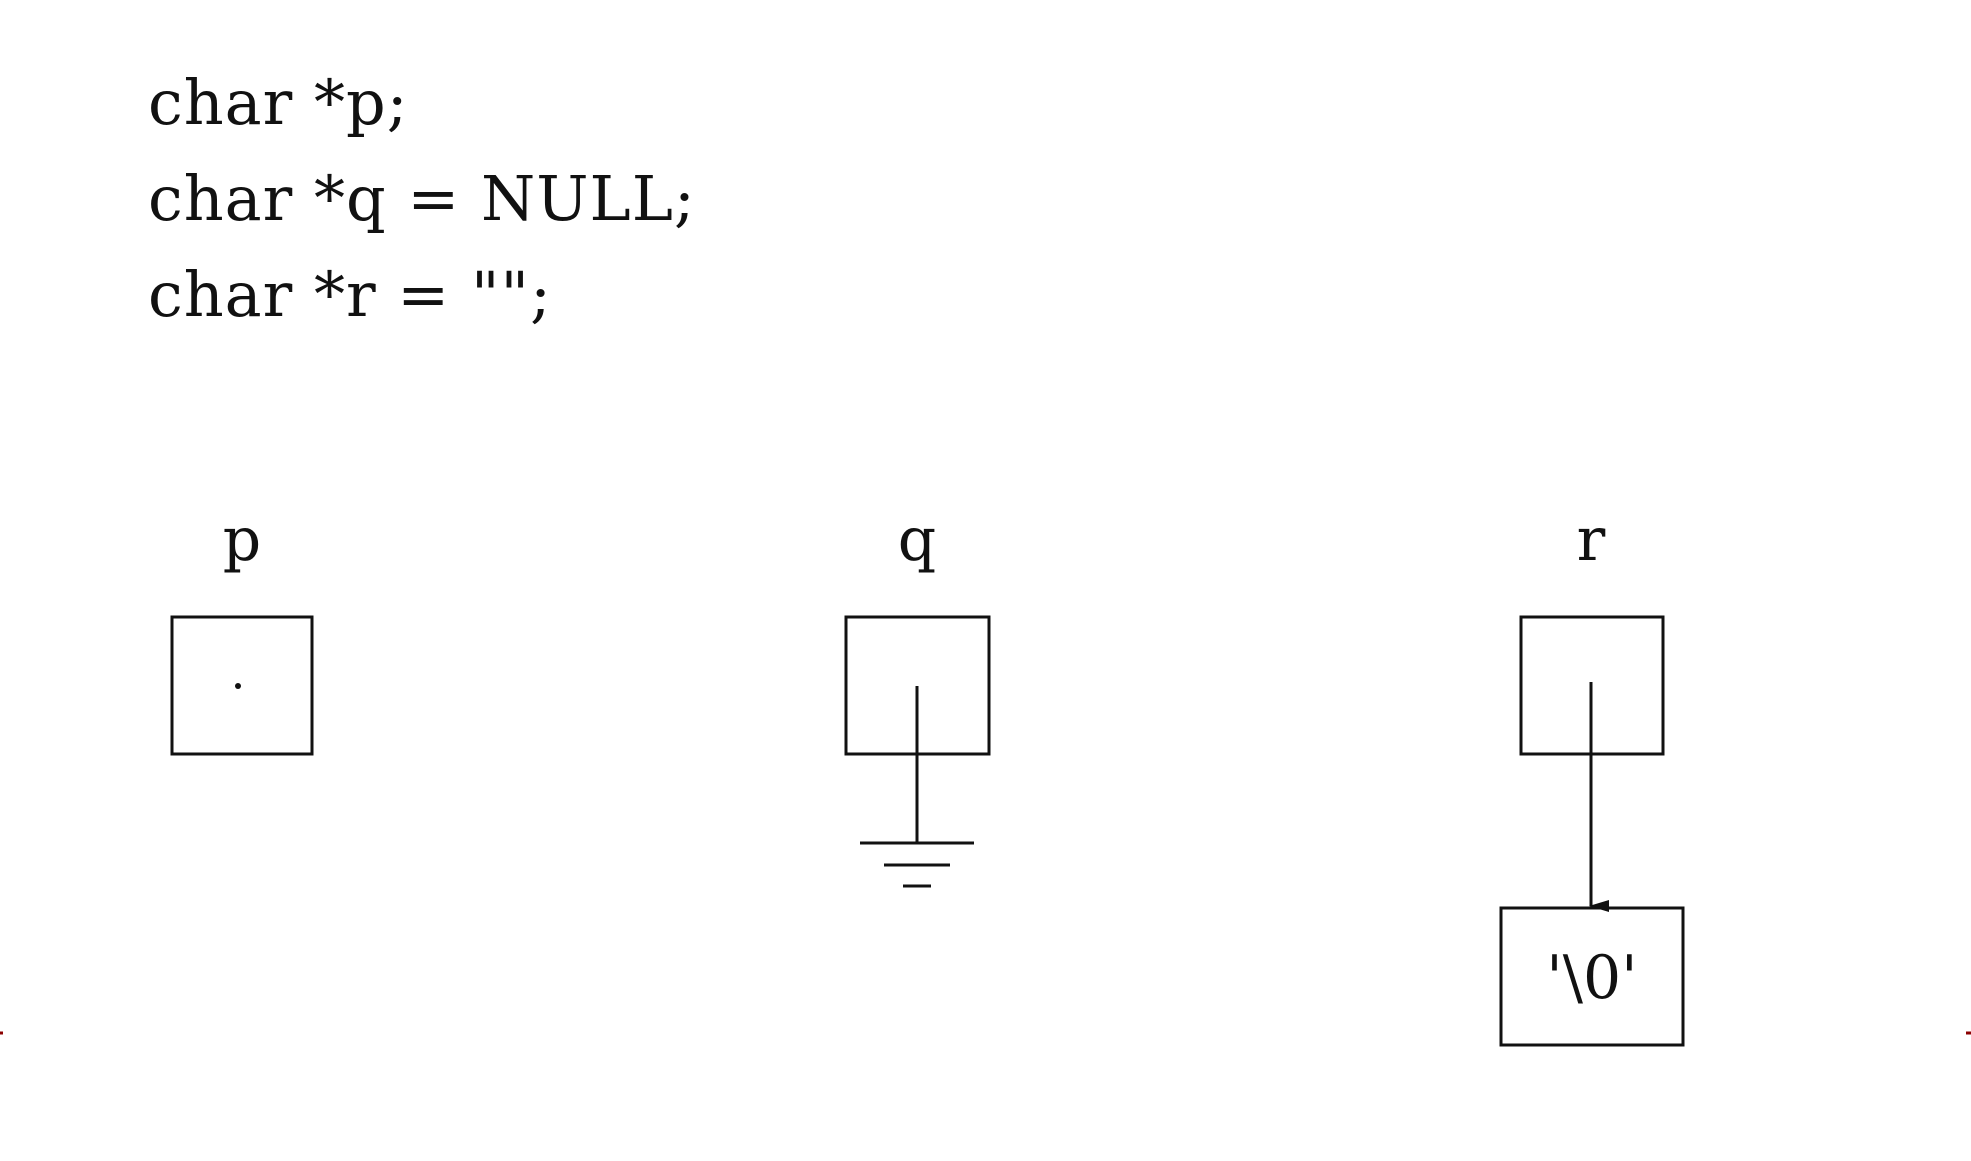  Describe the element at coordinates (242, 540) in the screenshot. I see `variable-label-p: p` at that location.